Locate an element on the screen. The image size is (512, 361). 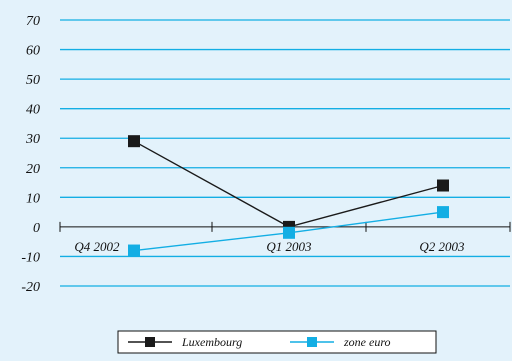
x-tick-label: Q1 2003 is located at coordinates (289, 246).